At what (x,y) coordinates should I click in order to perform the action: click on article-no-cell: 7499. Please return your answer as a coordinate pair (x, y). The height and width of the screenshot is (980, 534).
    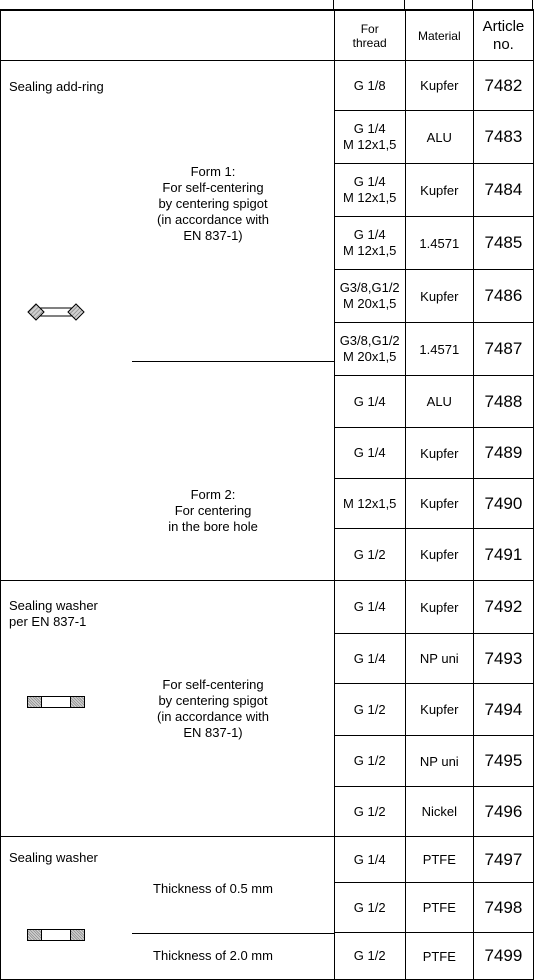
    Looking at the image, I should click on (503, 956).